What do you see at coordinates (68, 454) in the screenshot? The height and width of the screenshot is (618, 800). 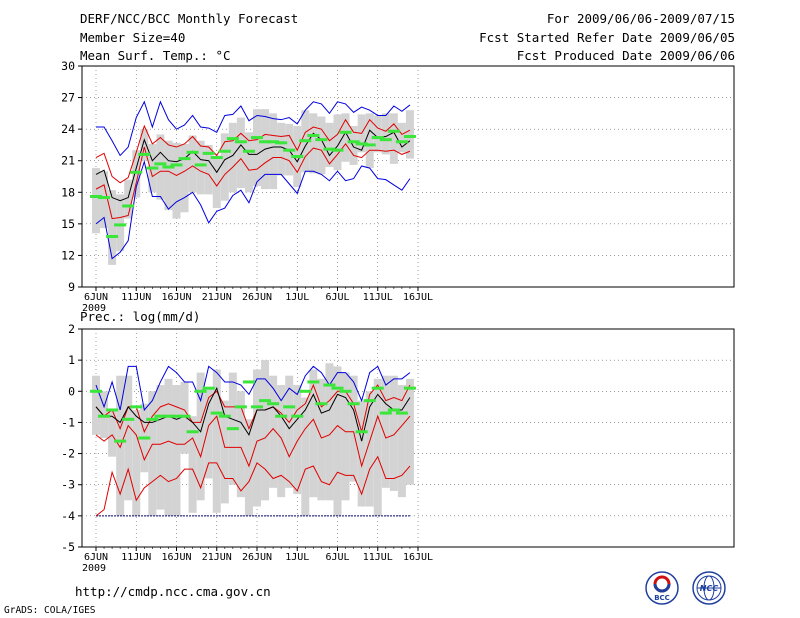 I see `y-tick-label: -2` at bounding box center [68, 454].